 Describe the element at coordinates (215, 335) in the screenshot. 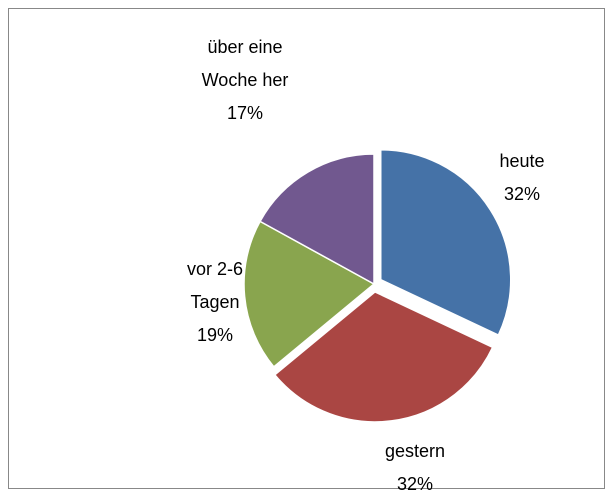

I see `value-label: 19%` at that location.